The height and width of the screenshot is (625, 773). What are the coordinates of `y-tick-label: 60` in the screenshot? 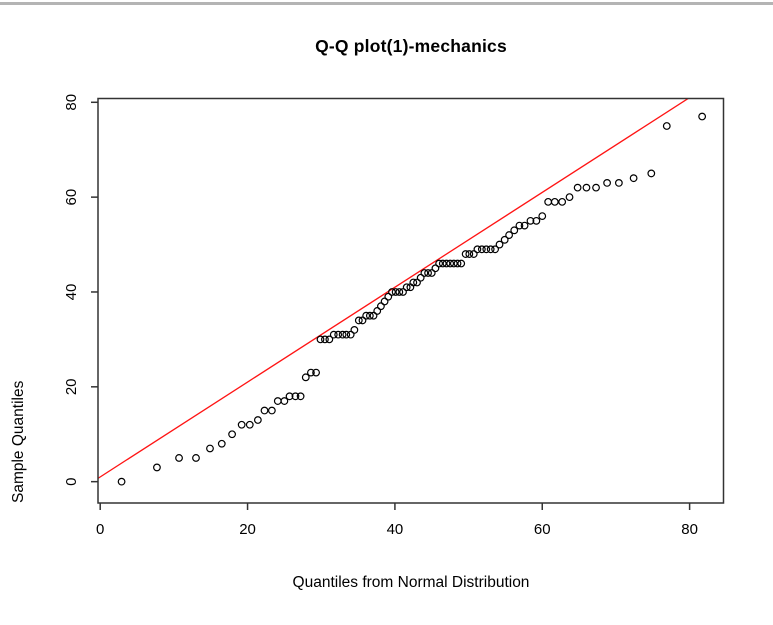 It's located at (71, 197).